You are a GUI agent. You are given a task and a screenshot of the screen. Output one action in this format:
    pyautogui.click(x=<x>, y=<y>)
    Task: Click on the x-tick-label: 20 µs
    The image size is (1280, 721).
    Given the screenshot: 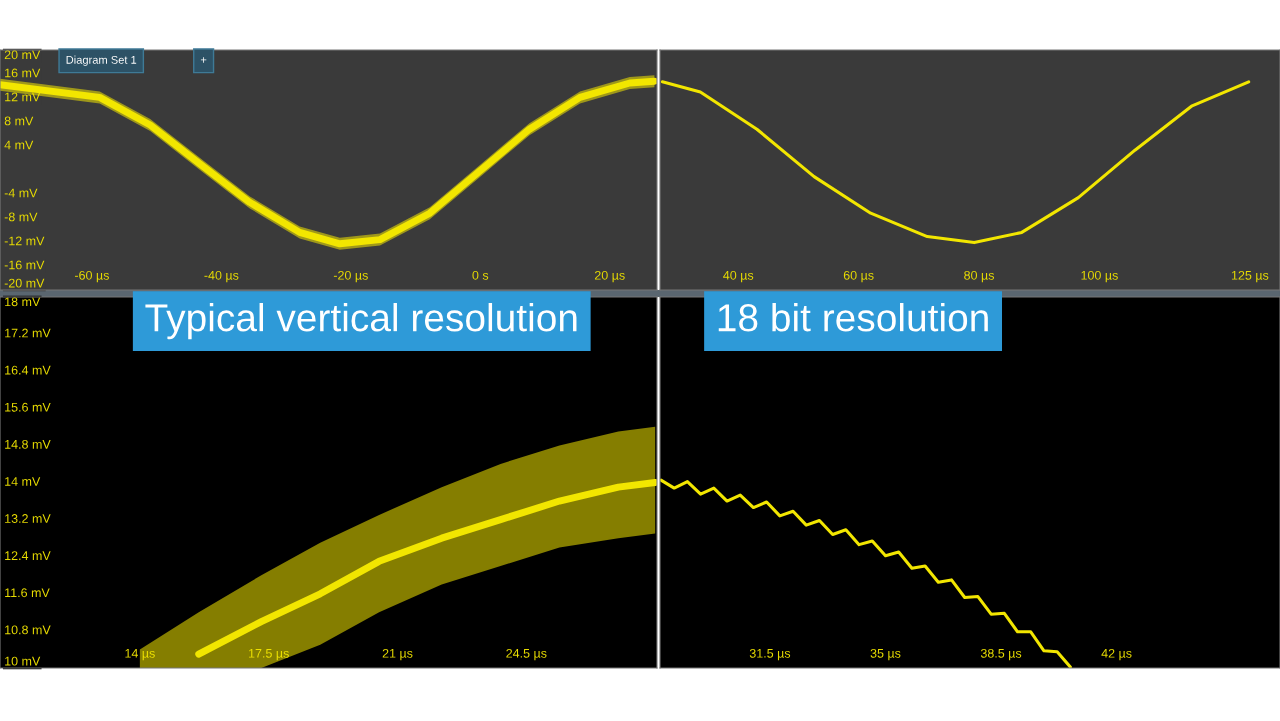 What is the action you would take?
    pyautogui.click(x=609, y=276)
    